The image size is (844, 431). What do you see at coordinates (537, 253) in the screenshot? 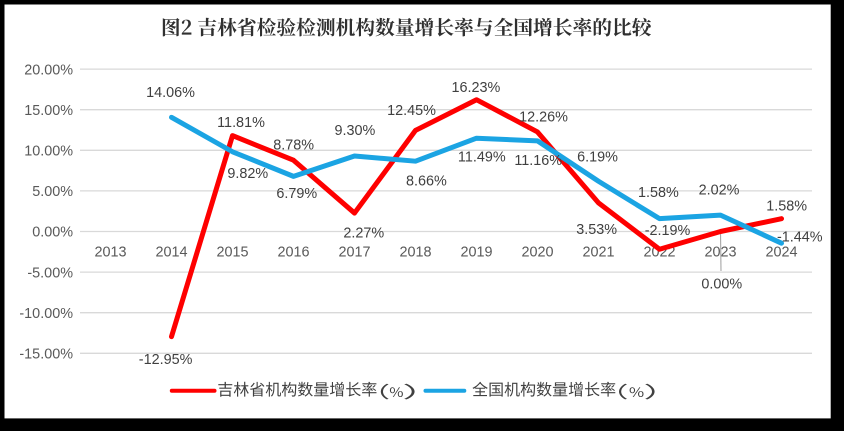
I see `svg-text: 2020` at bounding box center [537, 253].